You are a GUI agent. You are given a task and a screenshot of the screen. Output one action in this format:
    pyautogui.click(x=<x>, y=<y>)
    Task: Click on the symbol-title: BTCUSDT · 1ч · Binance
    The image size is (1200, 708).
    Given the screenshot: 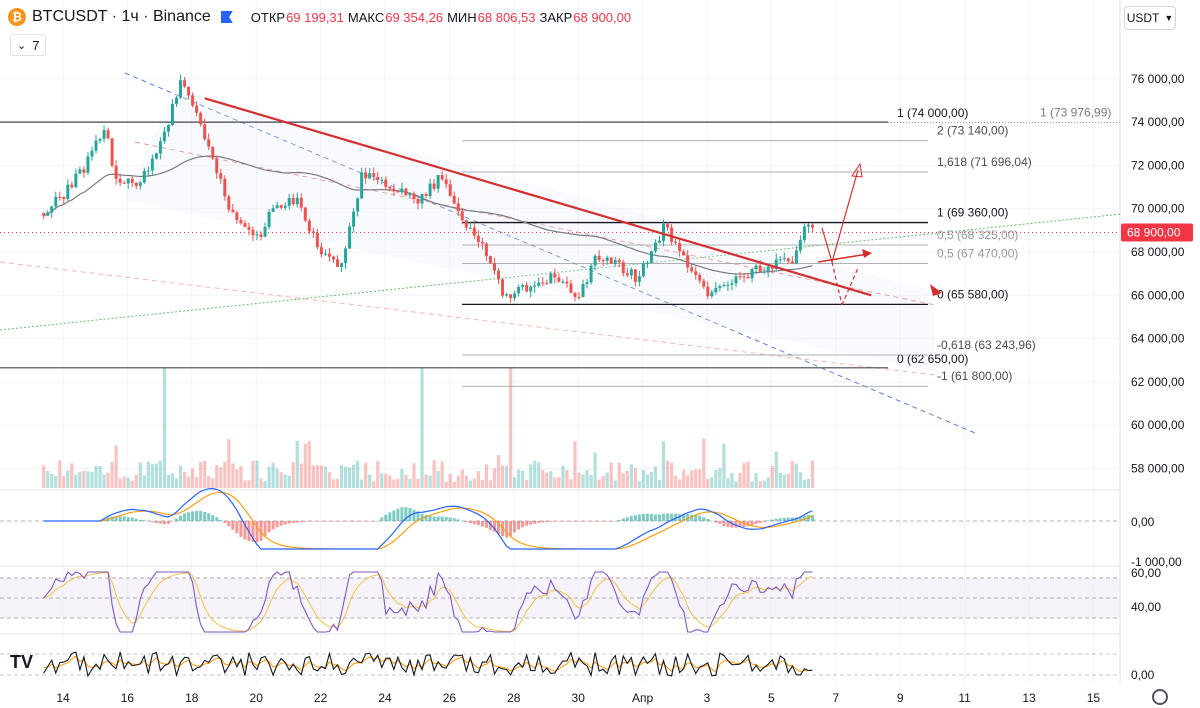 What is the action you would take?
    pyautogui.click(x=121, y=16)
    